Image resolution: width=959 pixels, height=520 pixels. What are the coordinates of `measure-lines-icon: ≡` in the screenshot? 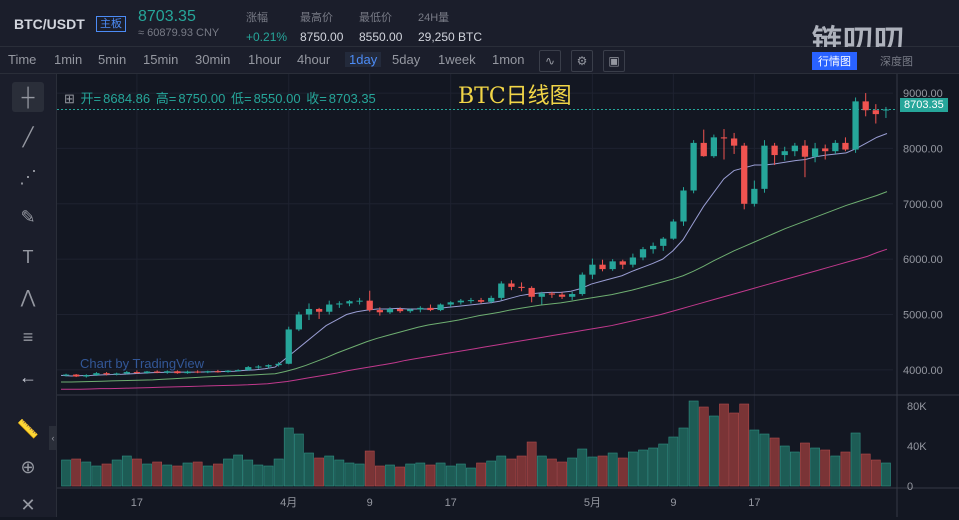 It's located at (28, 337).